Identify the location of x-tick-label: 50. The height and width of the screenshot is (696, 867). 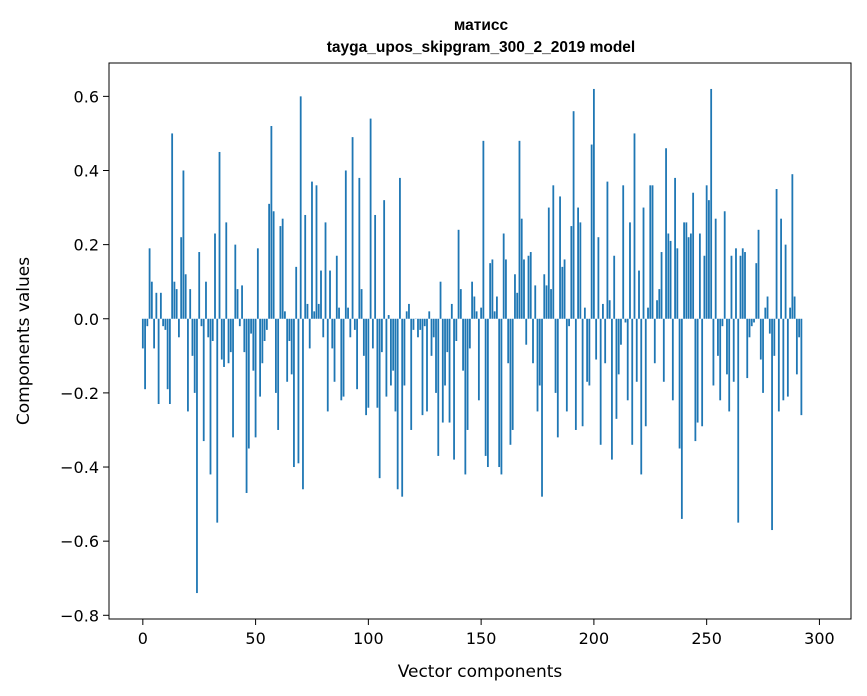
(255, 638).